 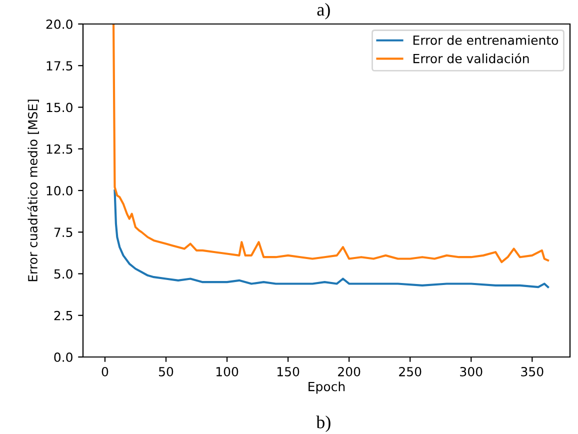 What do you see at coordinates (485, 40) in the screenshot?
I see `legend-label: Error de entrenamiento` at bounding box center [485, 40].